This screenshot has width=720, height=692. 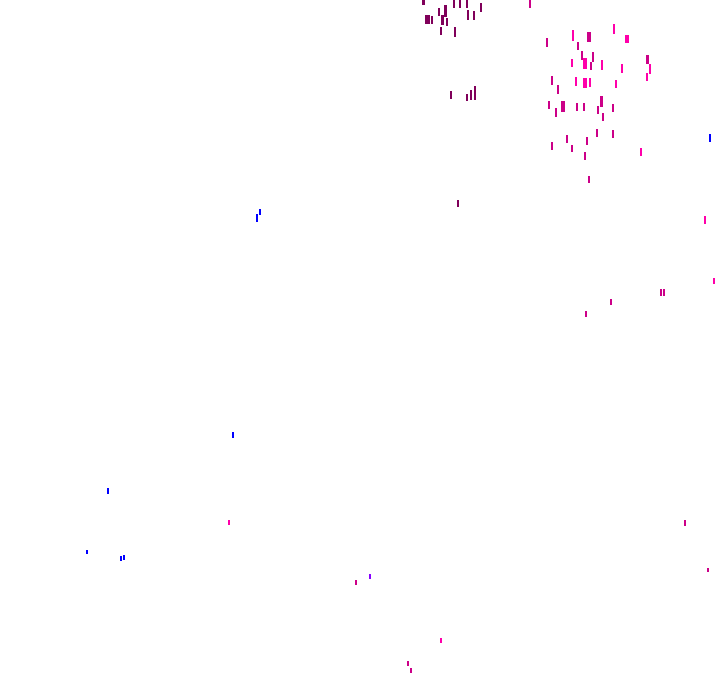 I want to click on data-mark-violet, so click(x=370, y=576).